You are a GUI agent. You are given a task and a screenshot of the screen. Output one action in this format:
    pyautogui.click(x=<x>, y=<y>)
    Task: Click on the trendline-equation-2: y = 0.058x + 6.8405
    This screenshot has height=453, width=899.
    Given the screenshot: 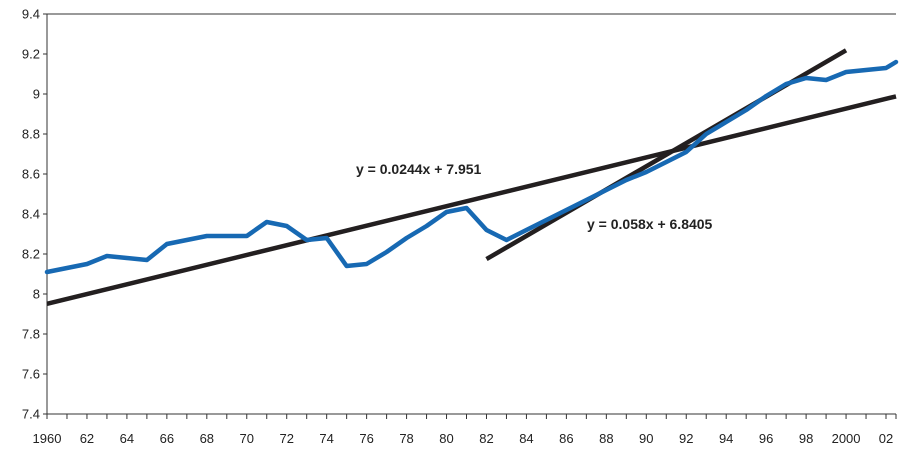 What is the action you would take?
    pyautogui.click(x=650, y=224)
    